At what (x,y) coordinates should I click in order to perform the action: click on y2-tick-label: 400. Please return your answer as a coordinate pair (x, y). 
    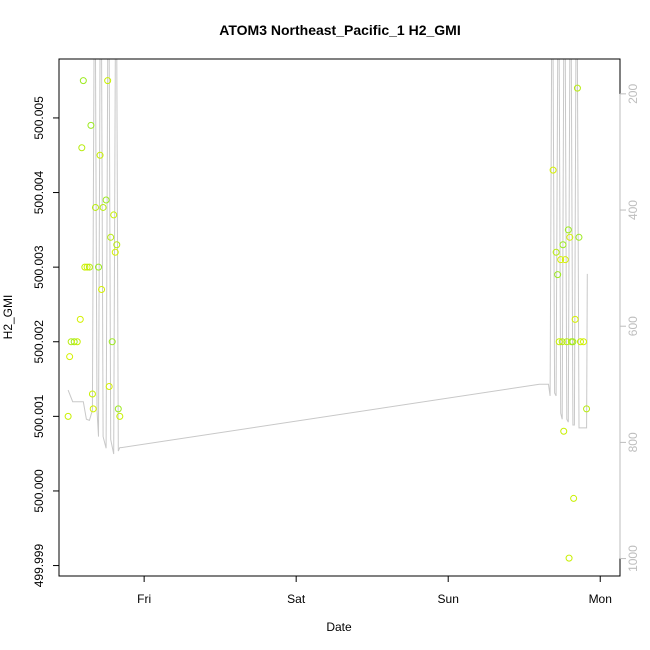
    Looking at the image, I should click on (633, 210).